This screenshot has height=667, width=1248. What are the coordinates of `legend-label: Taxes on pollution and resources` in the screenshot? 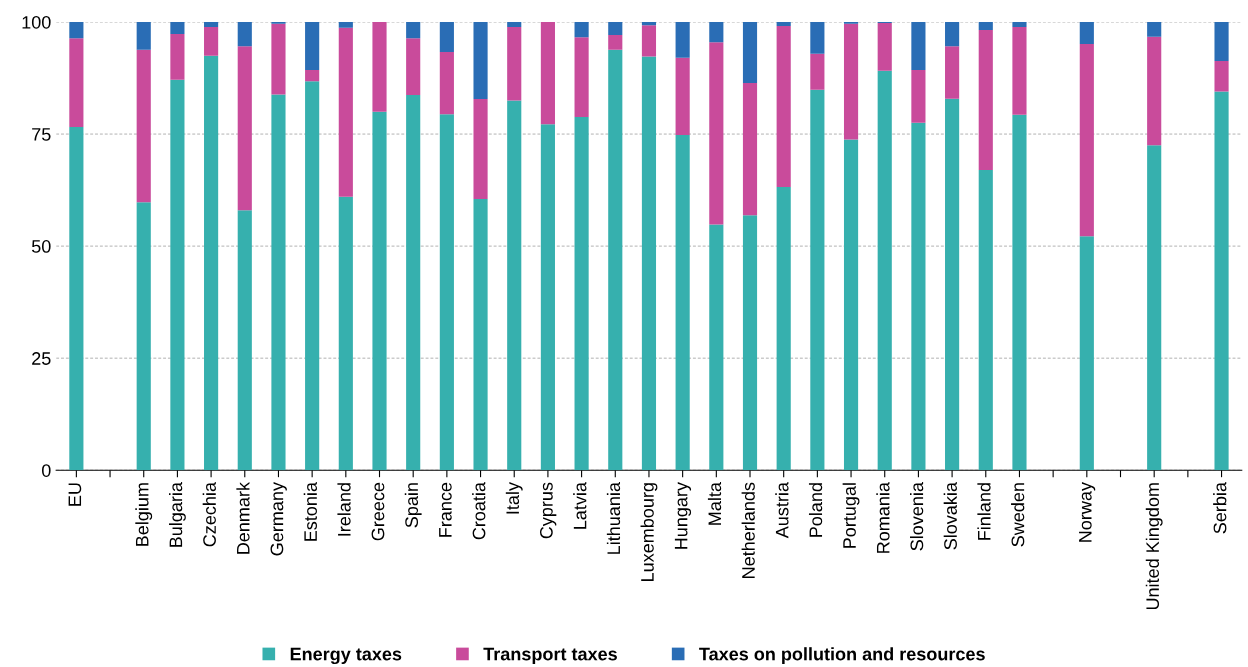 It's located at (842, 656).